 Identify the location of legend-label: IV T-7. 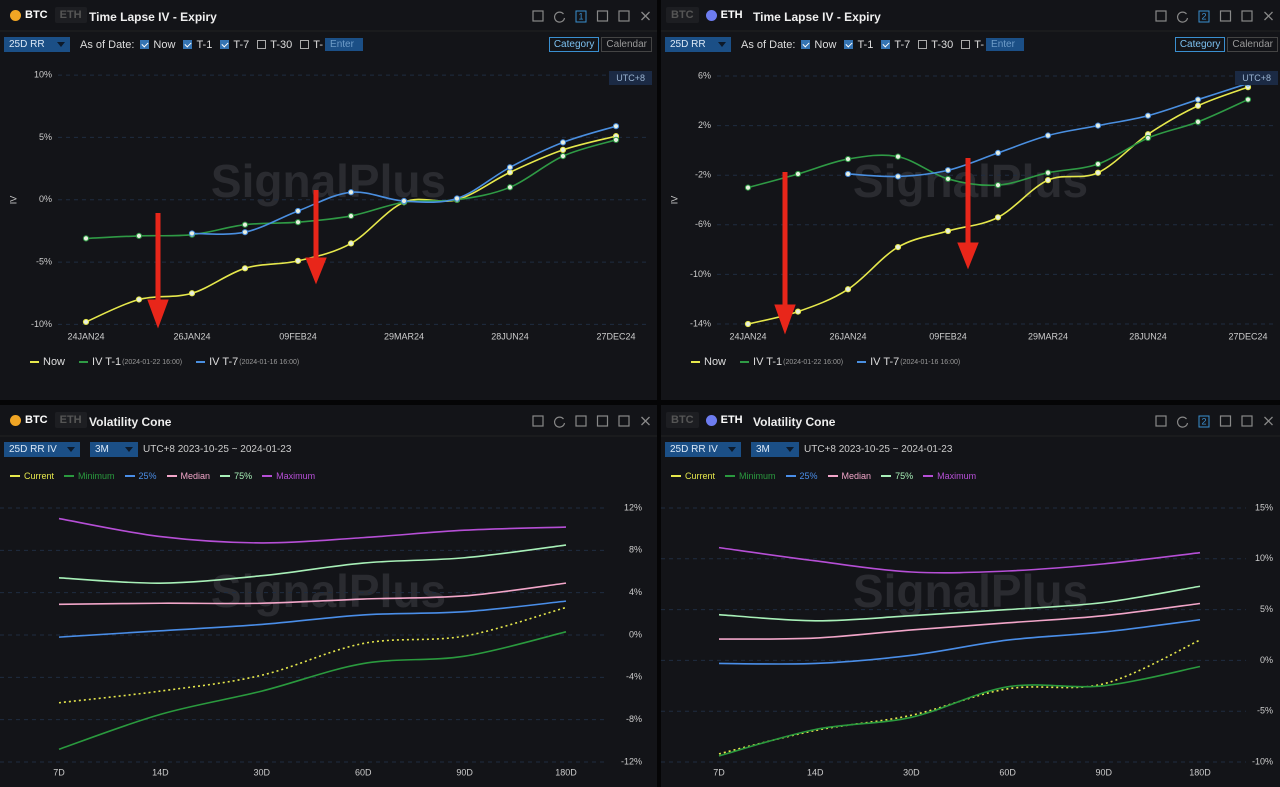
(224, 362).